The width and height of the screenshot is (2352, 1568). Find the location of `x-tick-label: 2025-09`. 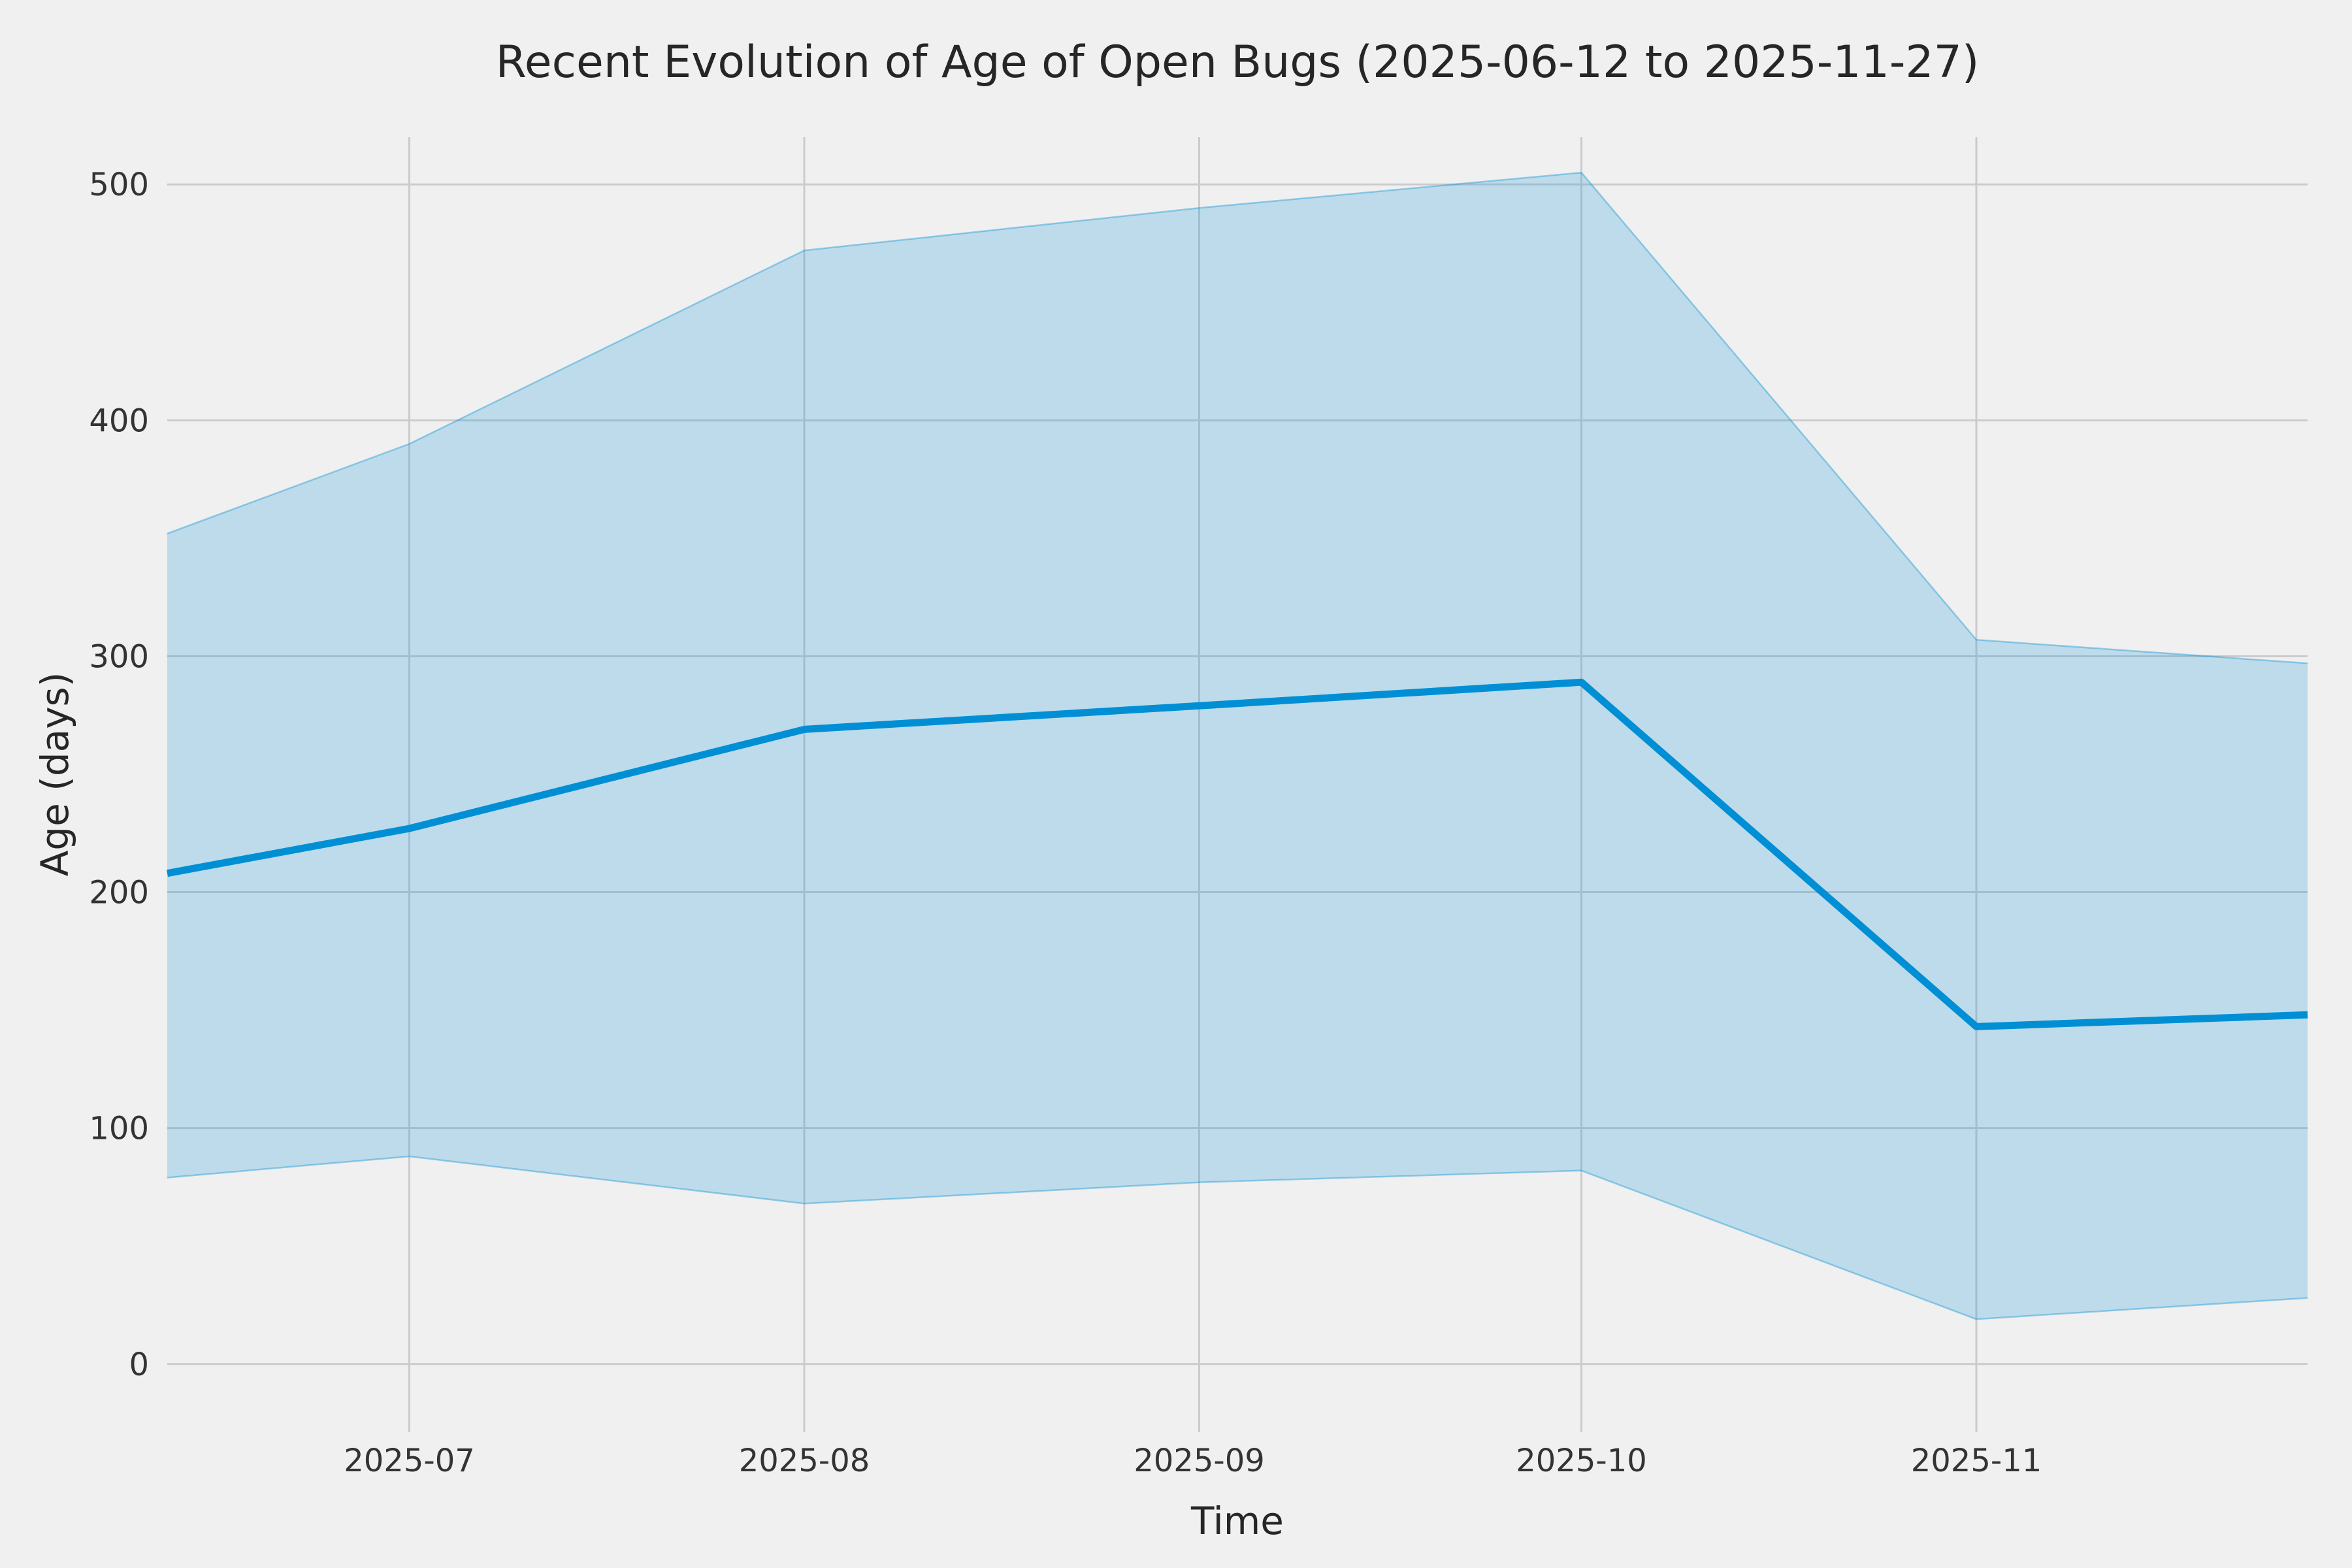

x-tick-label: 2025-09 is located at coordinates (1199, 1461).